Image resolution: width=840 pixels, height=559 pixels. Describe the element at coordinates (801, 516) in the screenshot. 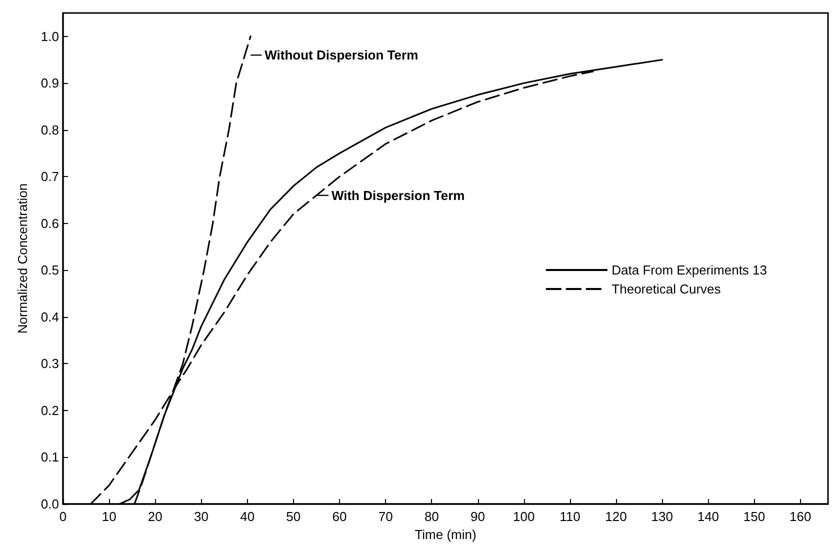

I see `x-tick-label: 160` at that location.